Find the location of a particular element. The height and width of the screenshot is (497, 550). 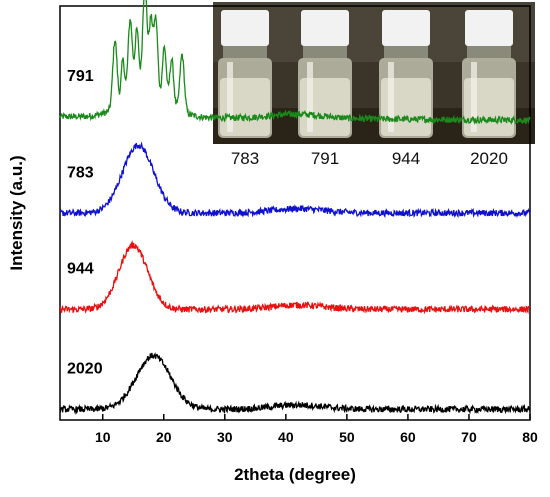

x-tick-label: 50 is located at coordinates (347, 437).